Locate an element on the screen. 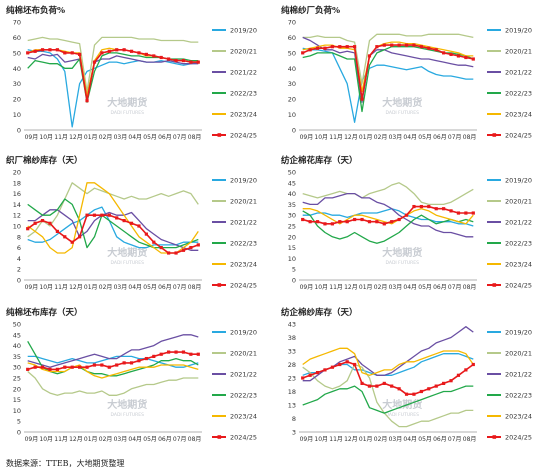  x-tick-label: 05月 is located at coordinates (150, 137).